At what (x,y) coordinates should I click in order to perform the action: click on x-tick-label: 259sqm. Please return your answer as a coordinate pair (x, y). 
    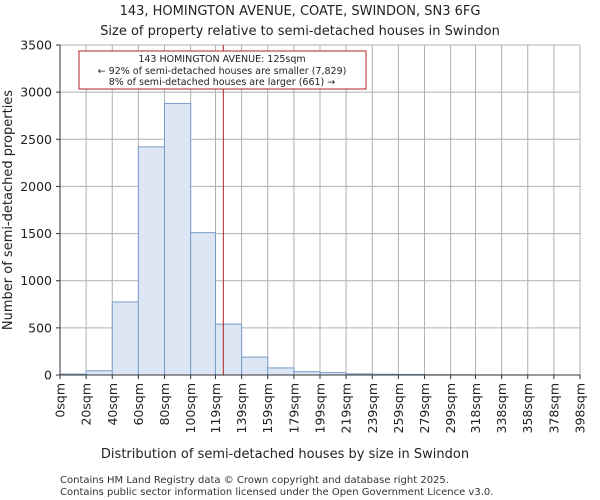
    Looking at the image, I should click on (398, 408).